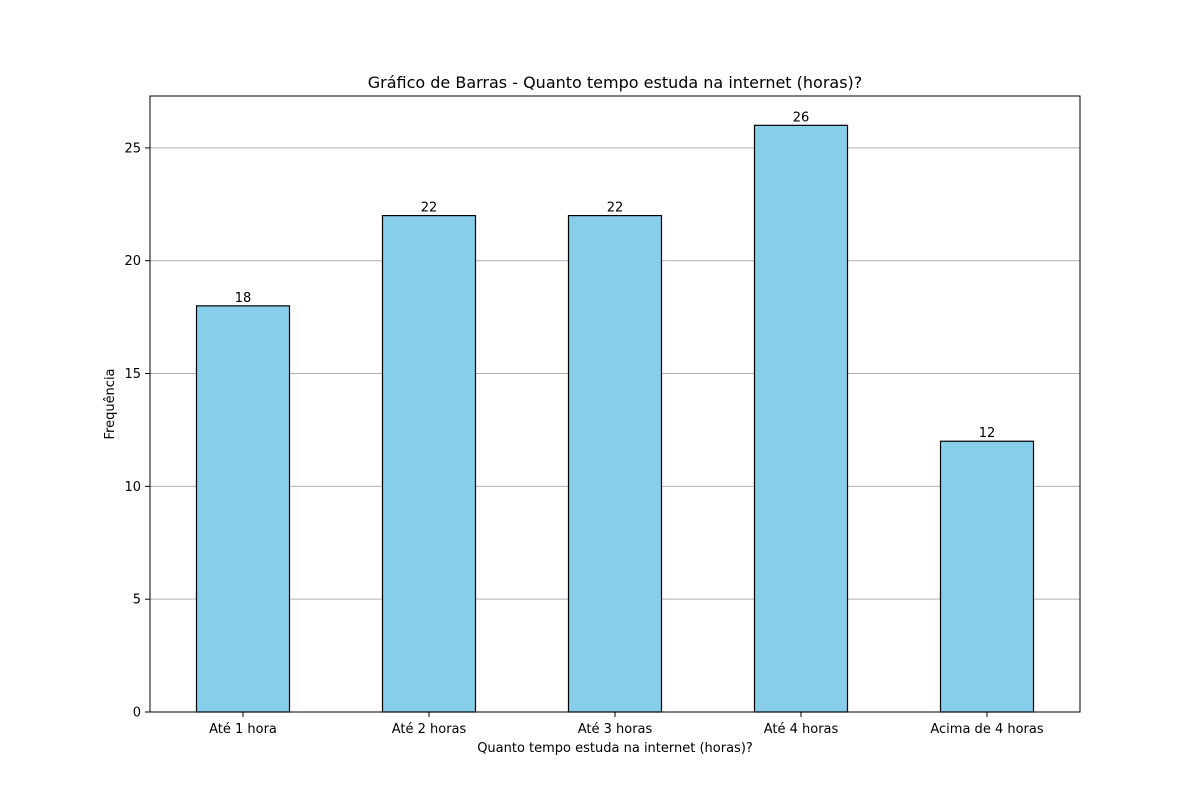 Image resolution: width=1200 pixels, height=800 pixels. What do you see at coordinates (137, 713) in the screenshot?
I see `y-tick-label: 0` at bounding box center [137, 713].